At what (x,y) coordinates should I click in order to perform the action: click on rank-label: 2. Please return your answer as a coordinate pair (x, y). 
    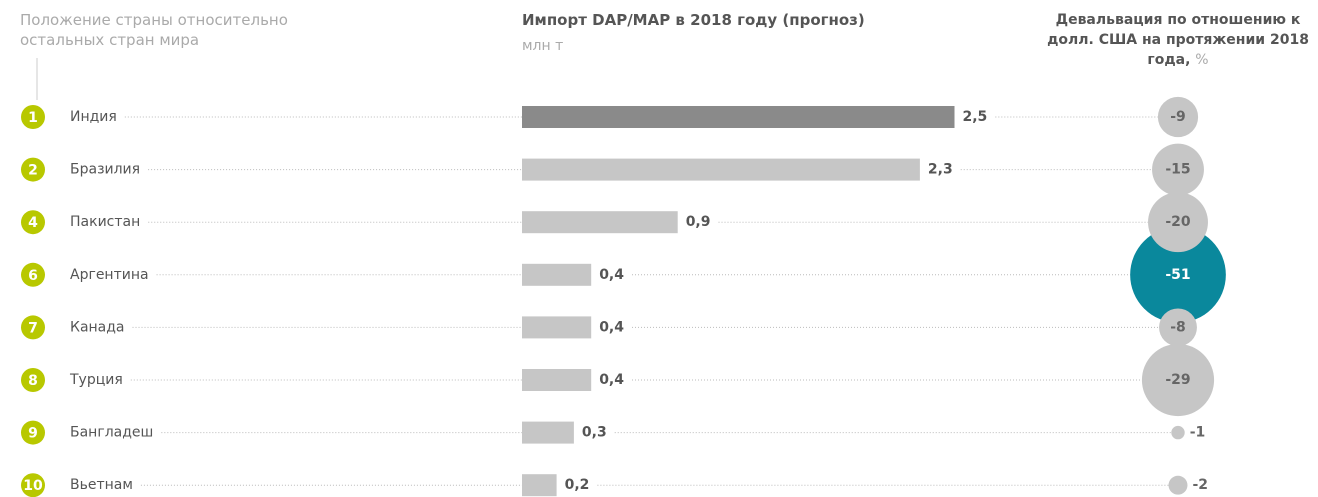
    Looking at the image, I should click on (33, 171).